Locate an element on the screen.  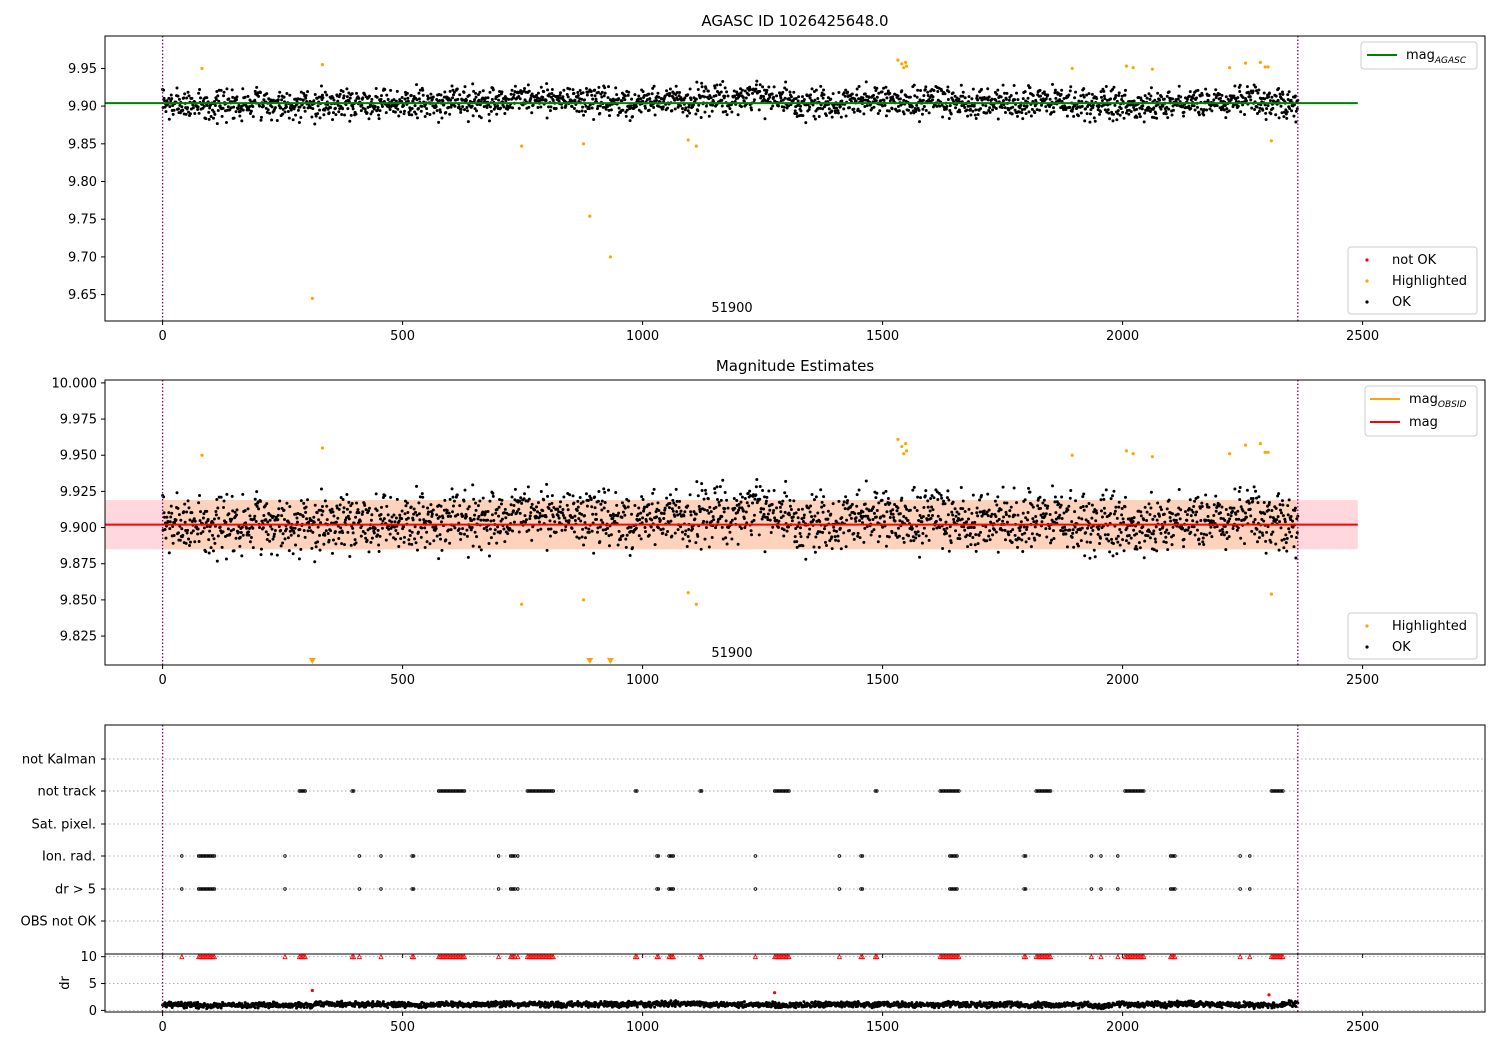
legend2-highlighted-marker is located at coordinates (1367, 626).